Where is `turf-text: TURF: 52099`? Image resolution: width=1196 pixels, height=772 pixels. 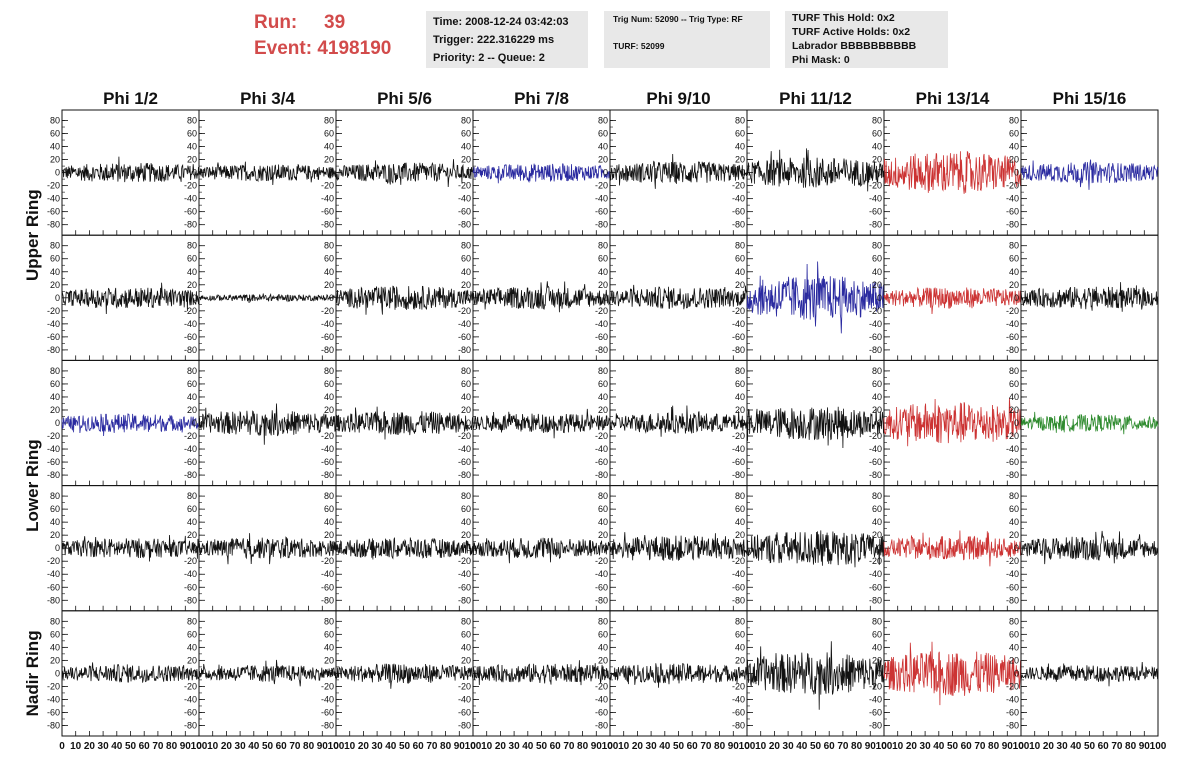
turf-text: TURF: 52099 is located at coordinates (639, 46).